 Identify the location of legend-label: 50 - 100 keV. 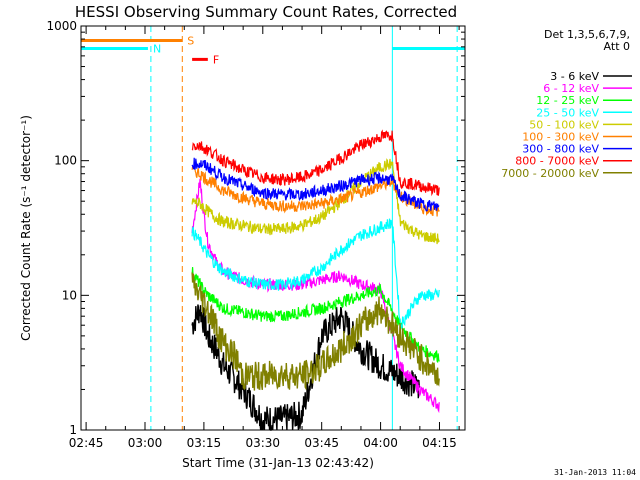
(564, 124).